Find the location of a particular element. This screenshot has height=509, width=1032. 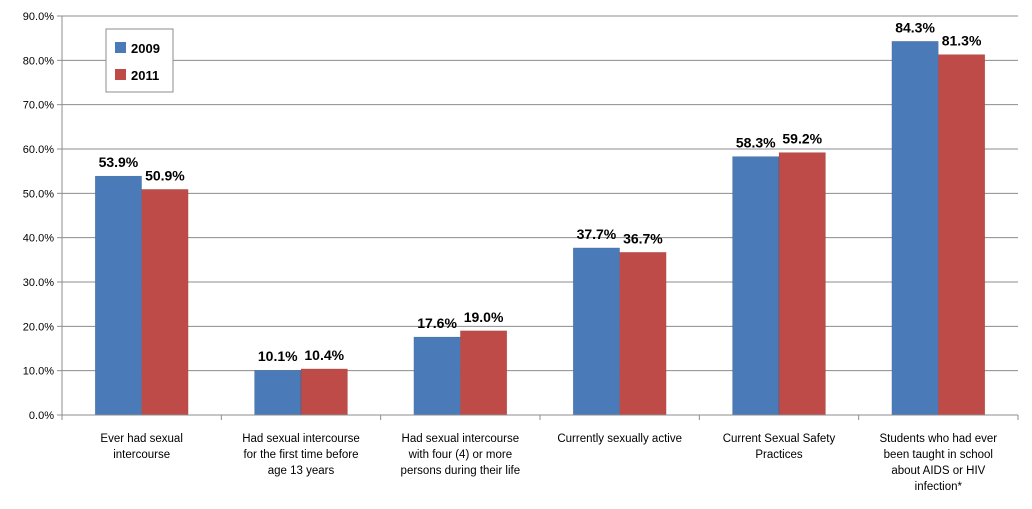

legend-box is located at coordinates (139, 60).